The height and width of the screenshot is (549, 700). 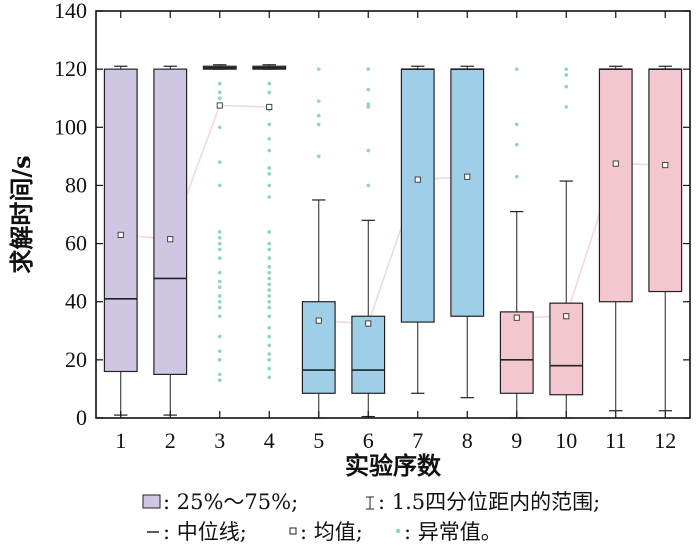 I want to click on y-tick-label: 120, so click(x=70, y=68).